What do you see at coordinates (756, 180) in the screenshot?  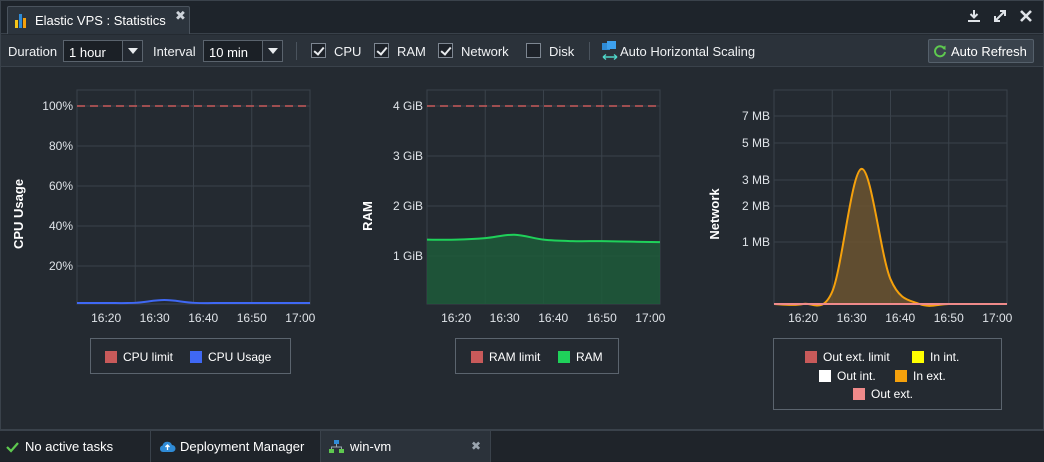 I see `y-tick-label: 3 MB` at bounding box center [756, 180].